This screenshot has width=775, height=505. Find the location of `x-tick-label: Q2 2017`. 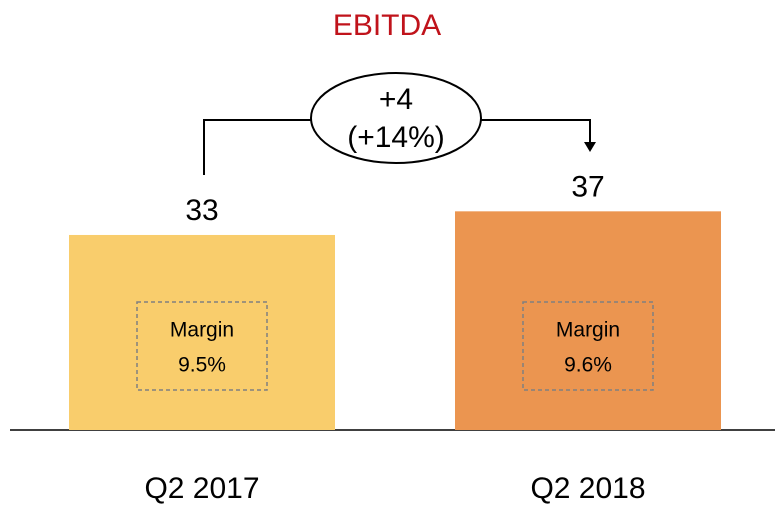

x-tick-label: Q2 2017 is located at coordinates (201, 488).